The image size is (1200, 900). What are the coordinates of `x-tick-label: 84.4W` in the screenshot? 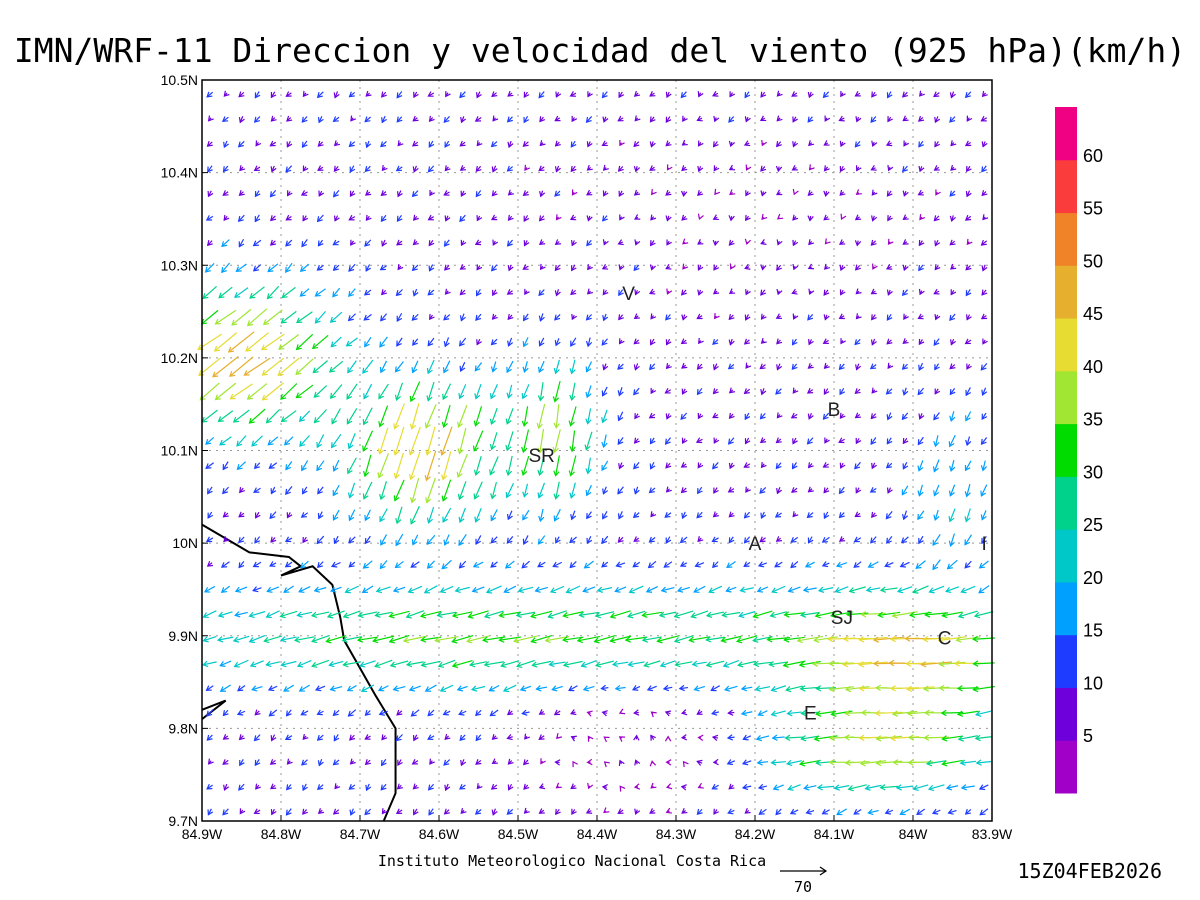 It's located at (597, 834).